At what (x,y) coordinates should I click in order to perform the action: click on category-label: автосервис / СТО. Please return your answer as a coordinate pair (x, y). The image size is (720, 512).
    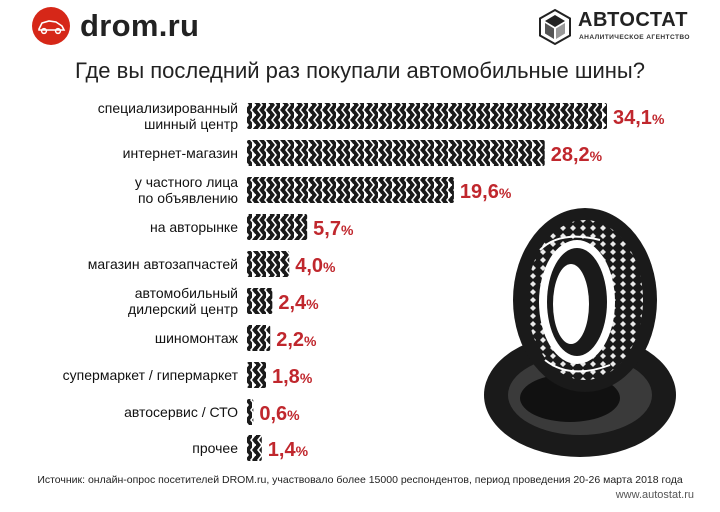
    Looking at the image, I should click on (181, 412).